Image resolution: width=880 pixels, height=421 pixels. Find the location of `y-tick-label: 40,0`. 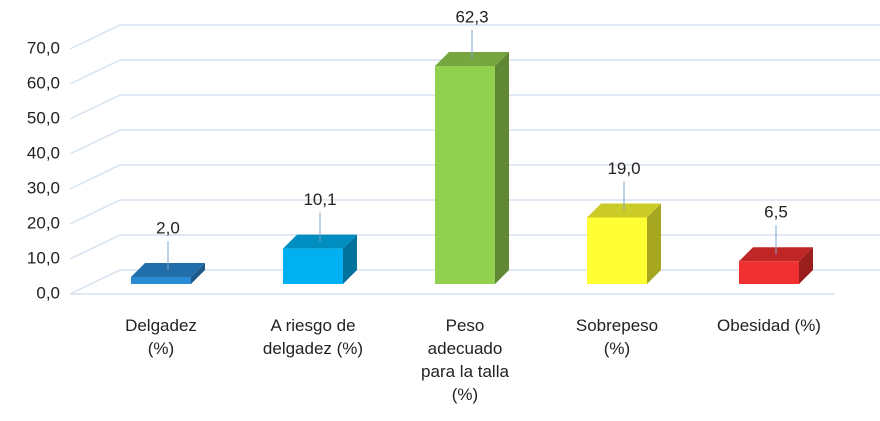

y-tick-label: 40,0 is located at coordinates (43, 152).